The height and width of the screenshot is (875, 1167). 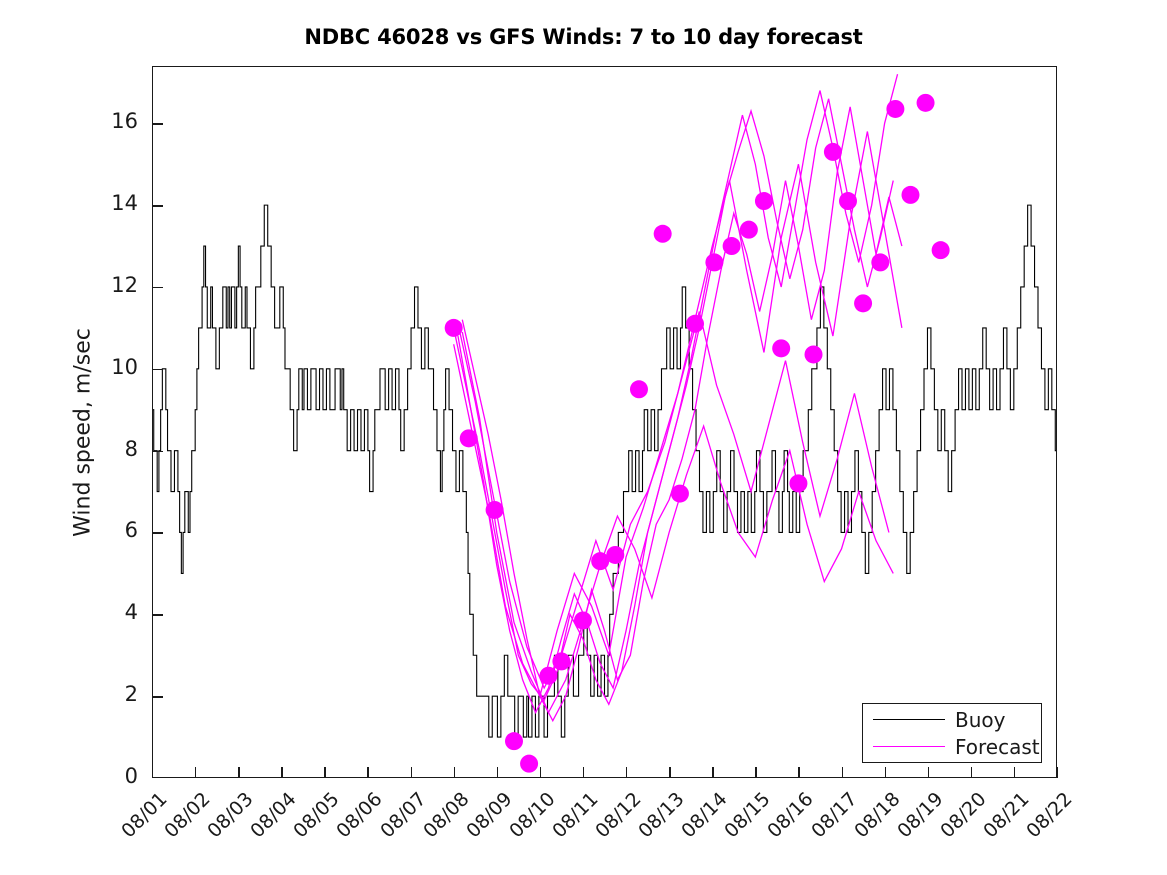 I want to click on y-tick-label: 2, so click(x=131, y=694).